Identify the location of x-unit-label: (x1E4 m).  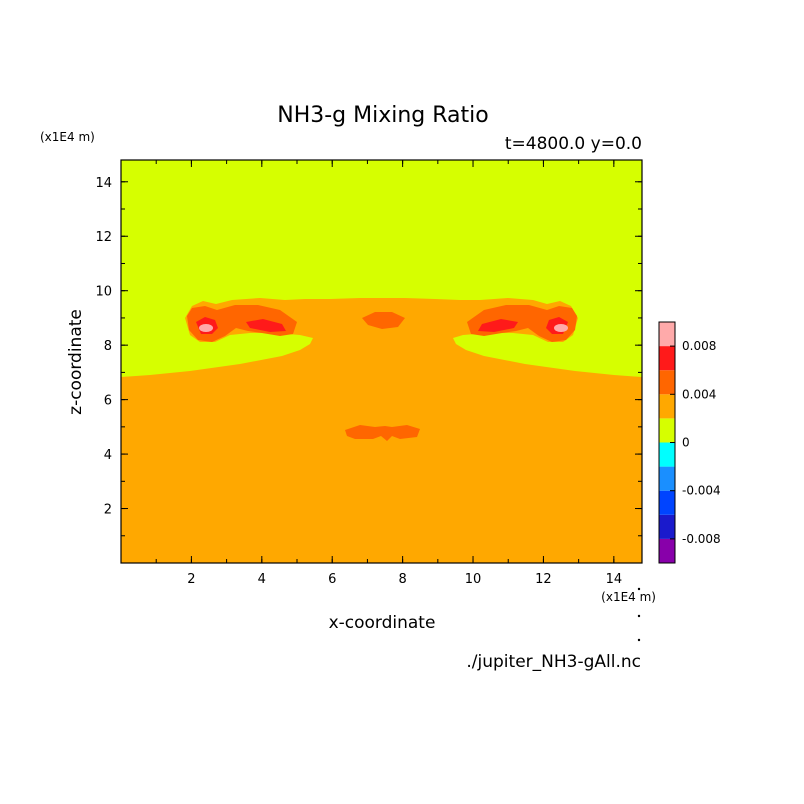
(628, 597).